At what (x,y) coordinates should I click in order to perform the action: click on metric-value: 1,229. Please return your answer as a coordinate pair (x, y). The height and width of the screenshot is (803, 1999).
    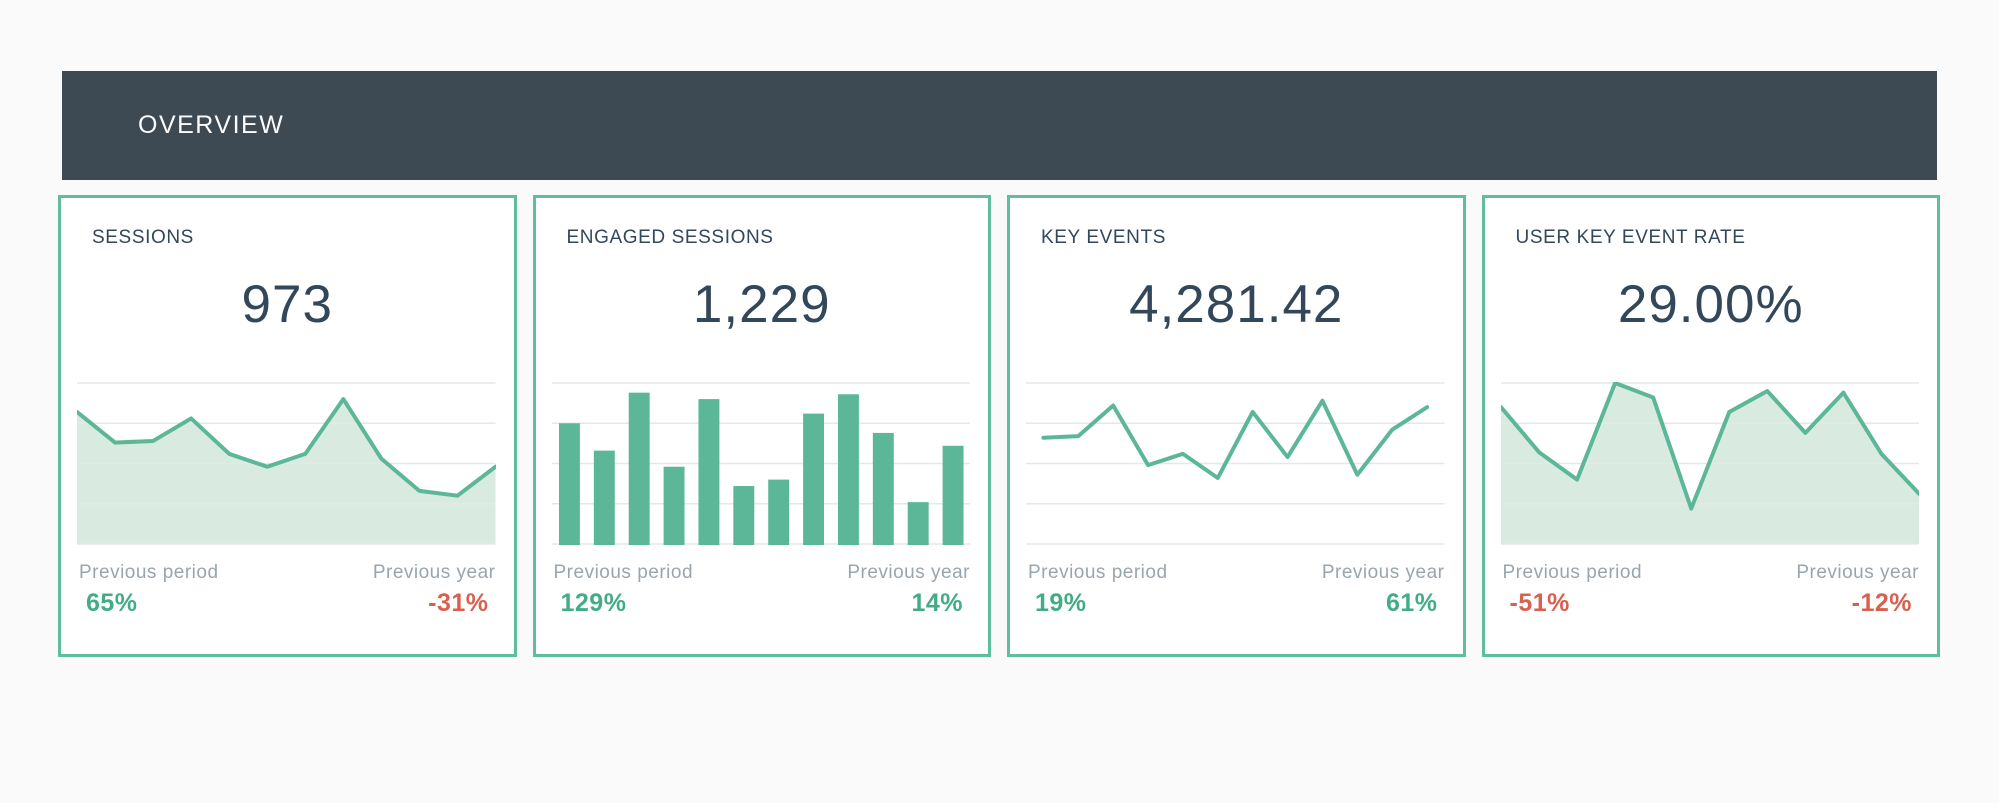
    Looking at the image, I should click on (761, 304).